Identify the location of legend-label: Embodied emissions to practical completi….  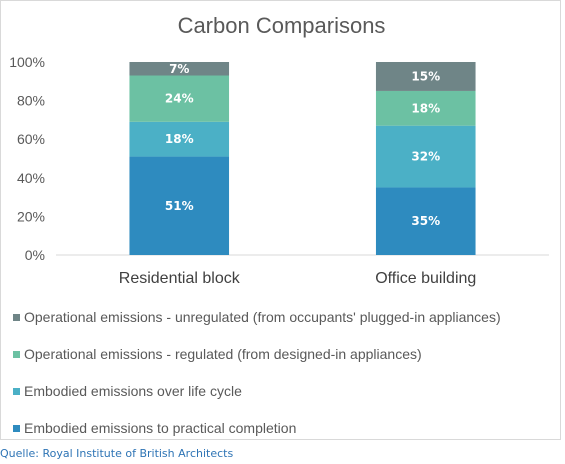
(160, 428).